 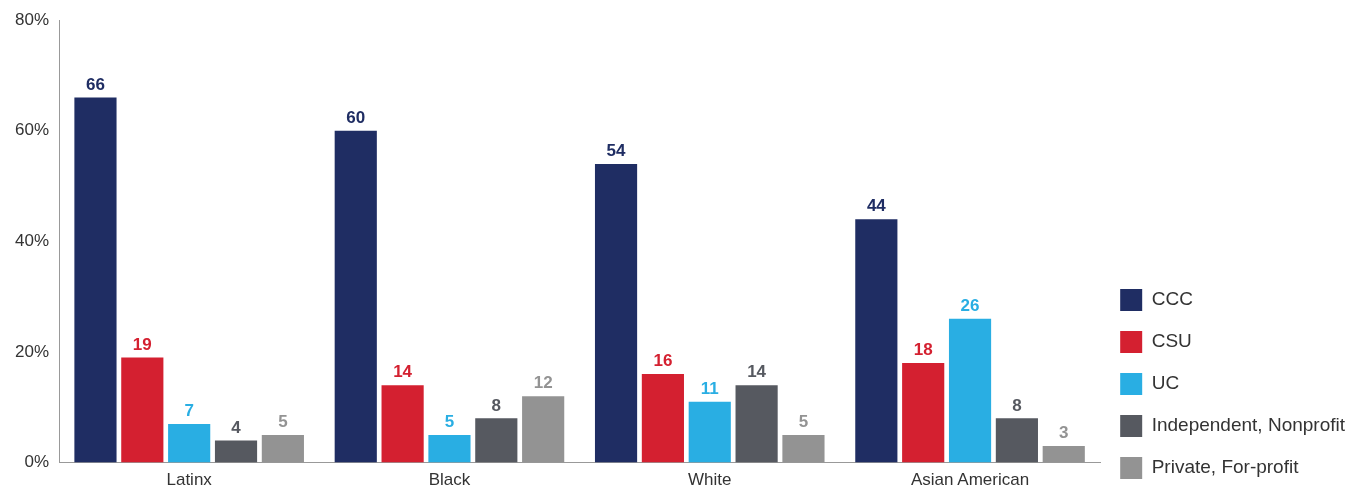 What do you see at coordinates (95, 84) in the screenshot?
I see `data-label: 66` at bounding box center [95, 84].